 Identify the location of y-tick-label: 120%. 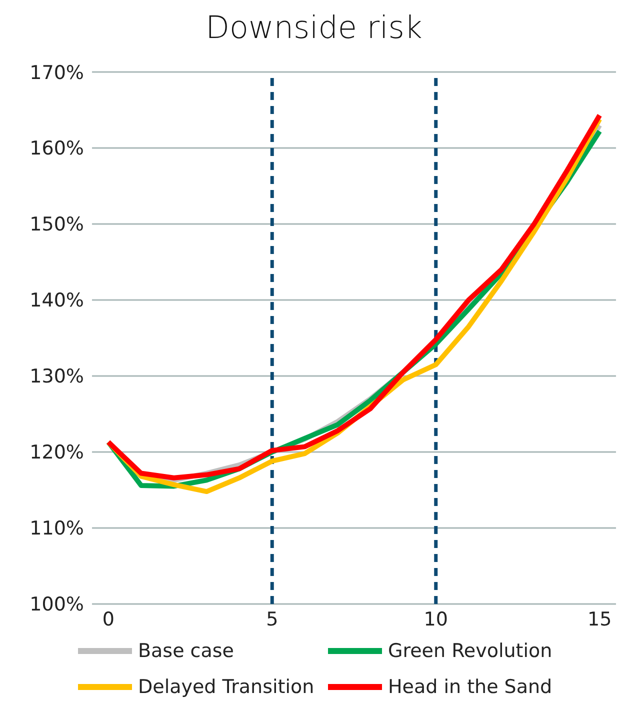
(57, 453).